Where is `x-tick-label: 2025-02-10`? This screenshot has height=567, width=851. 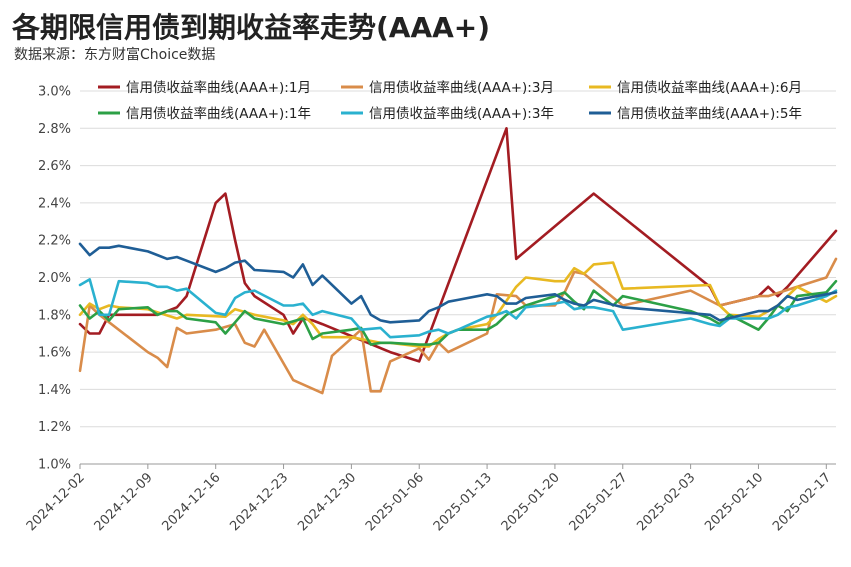
x-tick-label: 2025-02-10 is located at coordinates (734, 502).